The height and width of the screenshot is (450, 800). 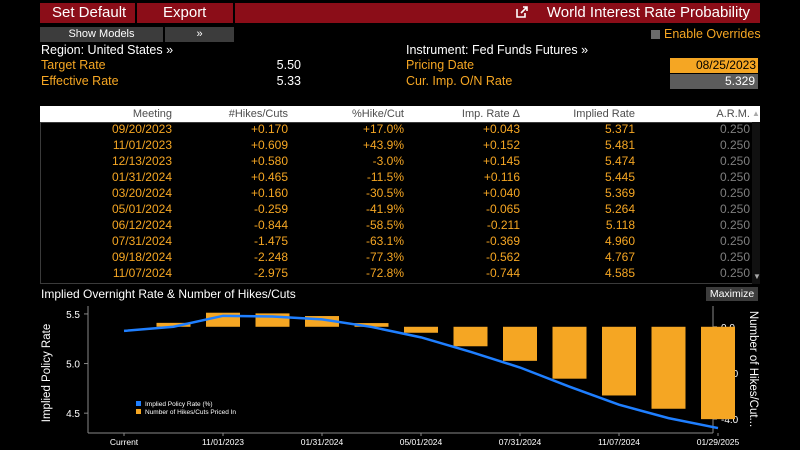 I want to click on table-cell: -0.369, so click(x=502, y=241).